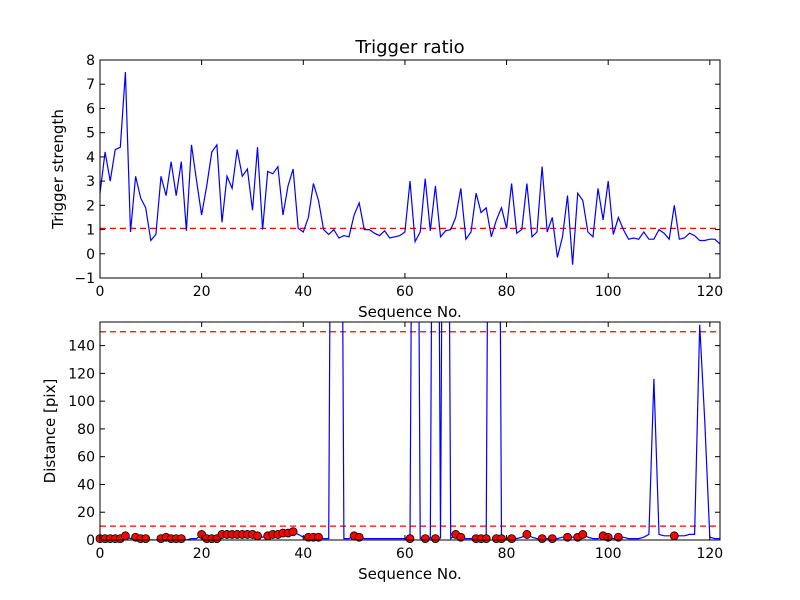 This screenshot has height=600, width=800. What do you see at coordinates (86, 430) in the screenshot?
I see `y-tick-label: 80` at bounding box center [86, 430].